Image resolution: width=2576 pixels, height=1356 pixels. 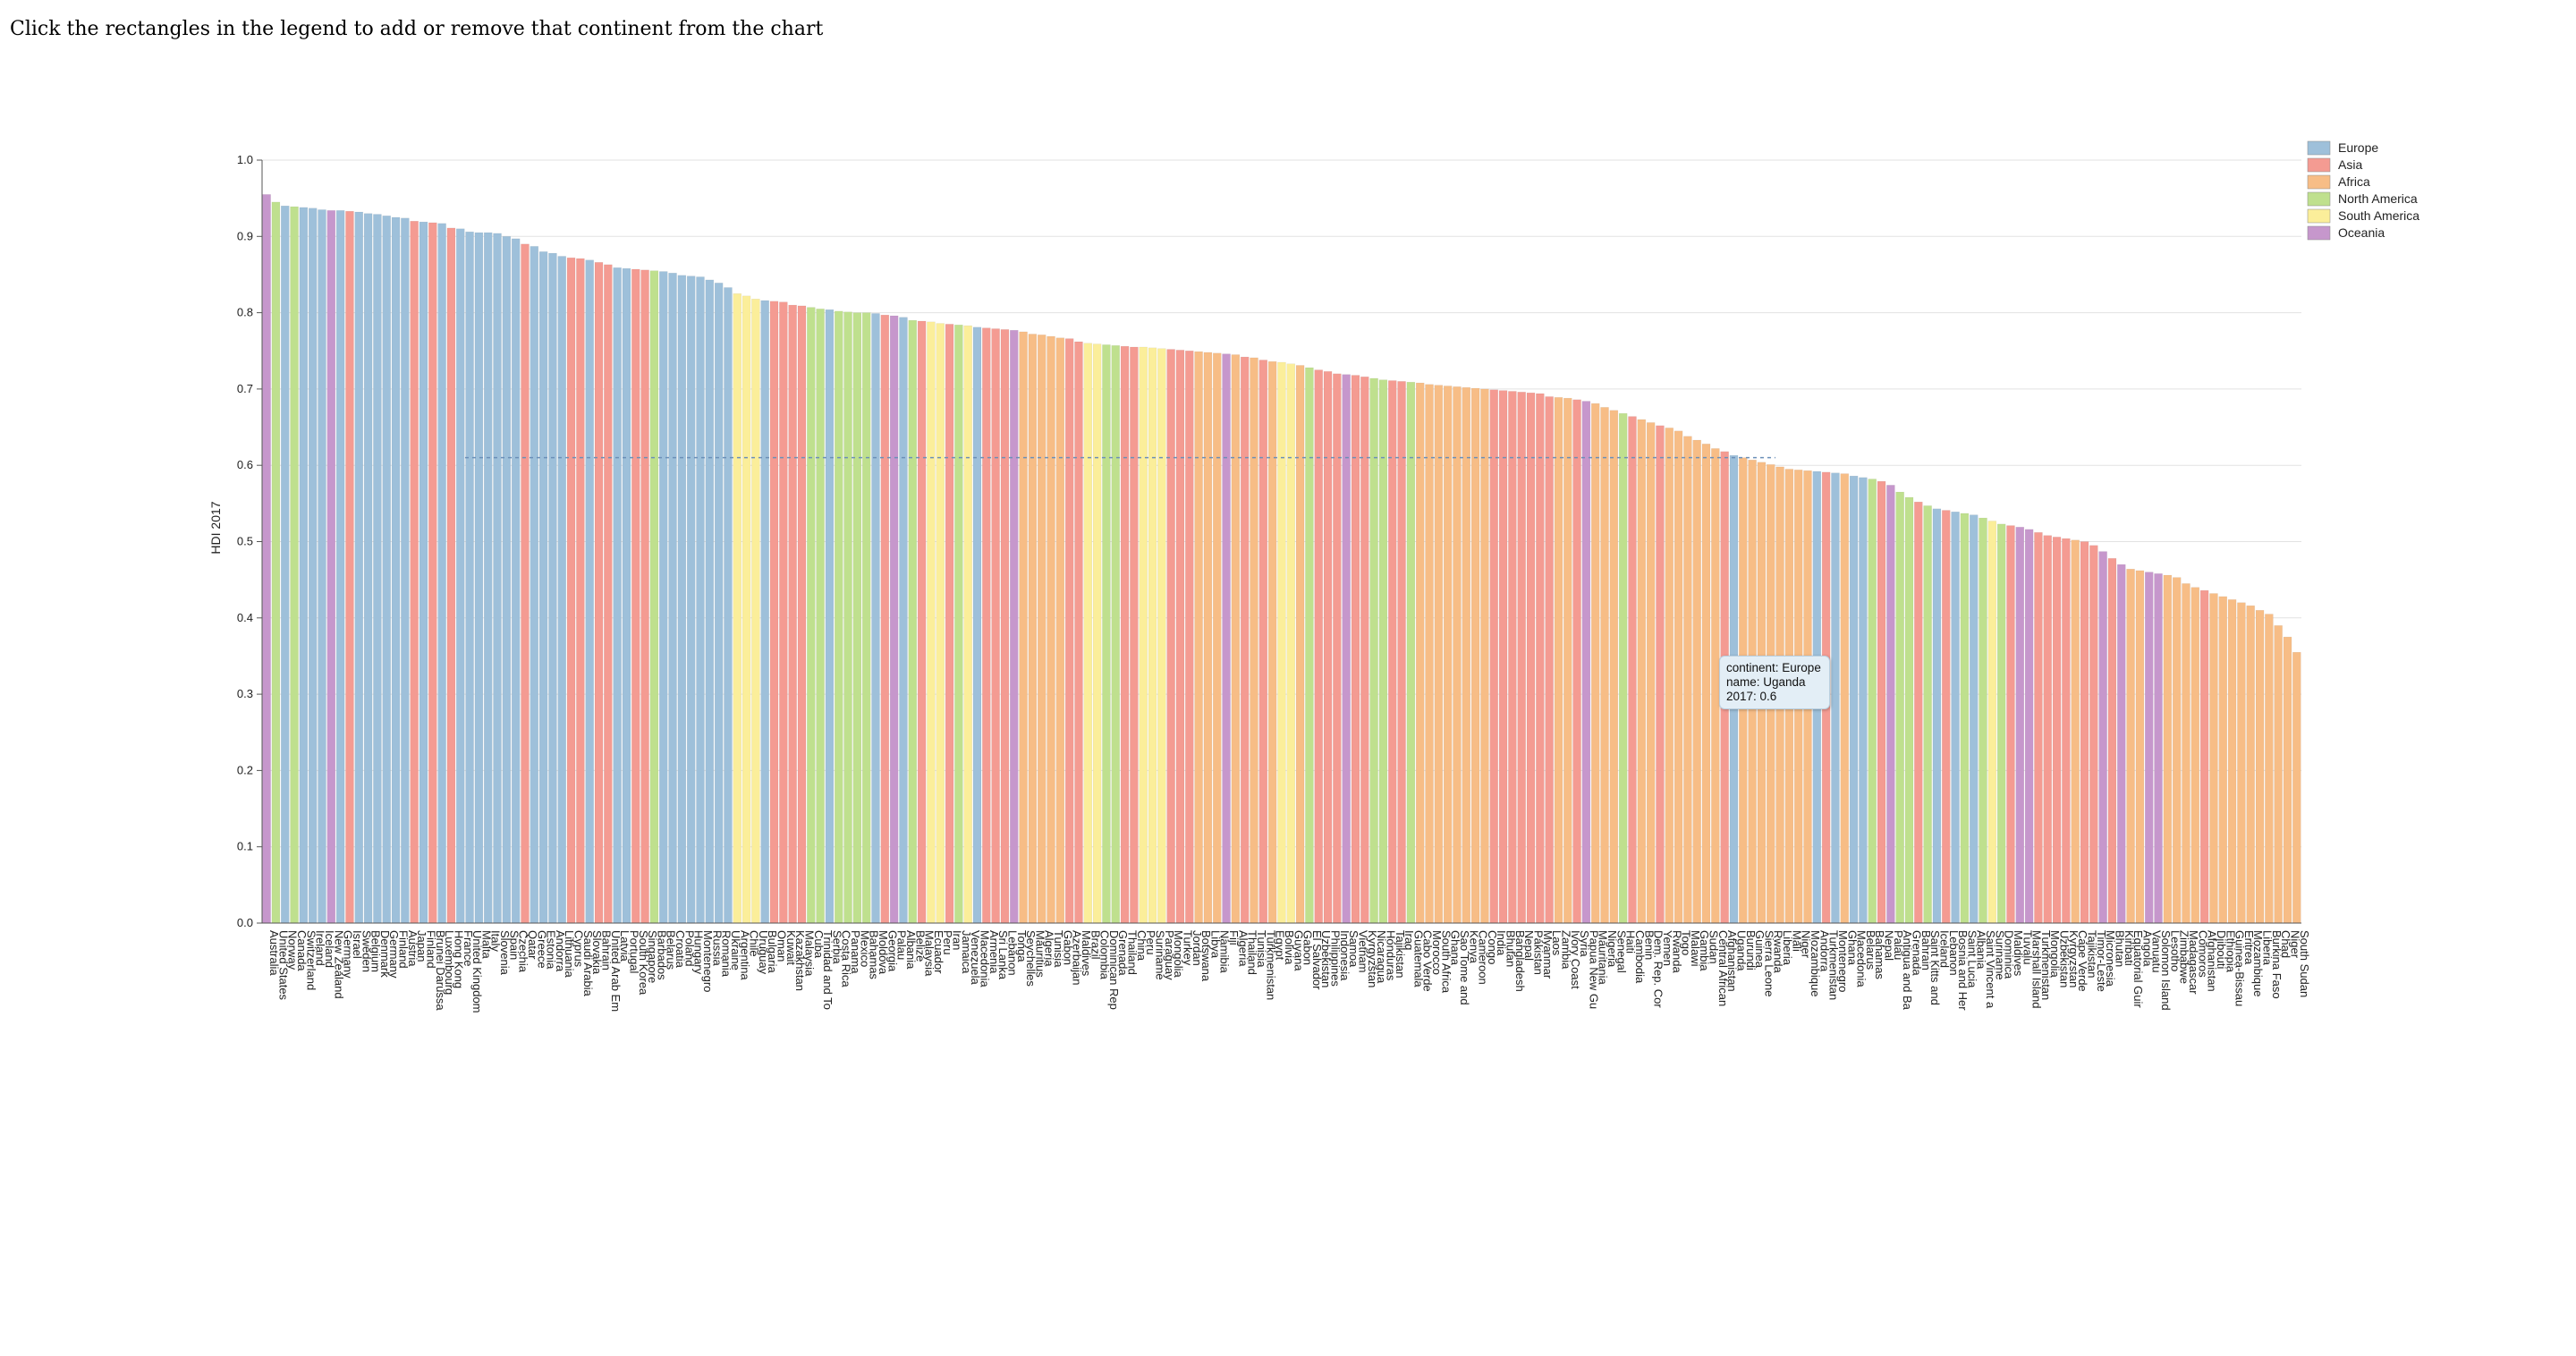 What do you see at coordinates (2363, 216) in the screenshot?
I see `legend-item: South America` at bounding box center [2363, 216].